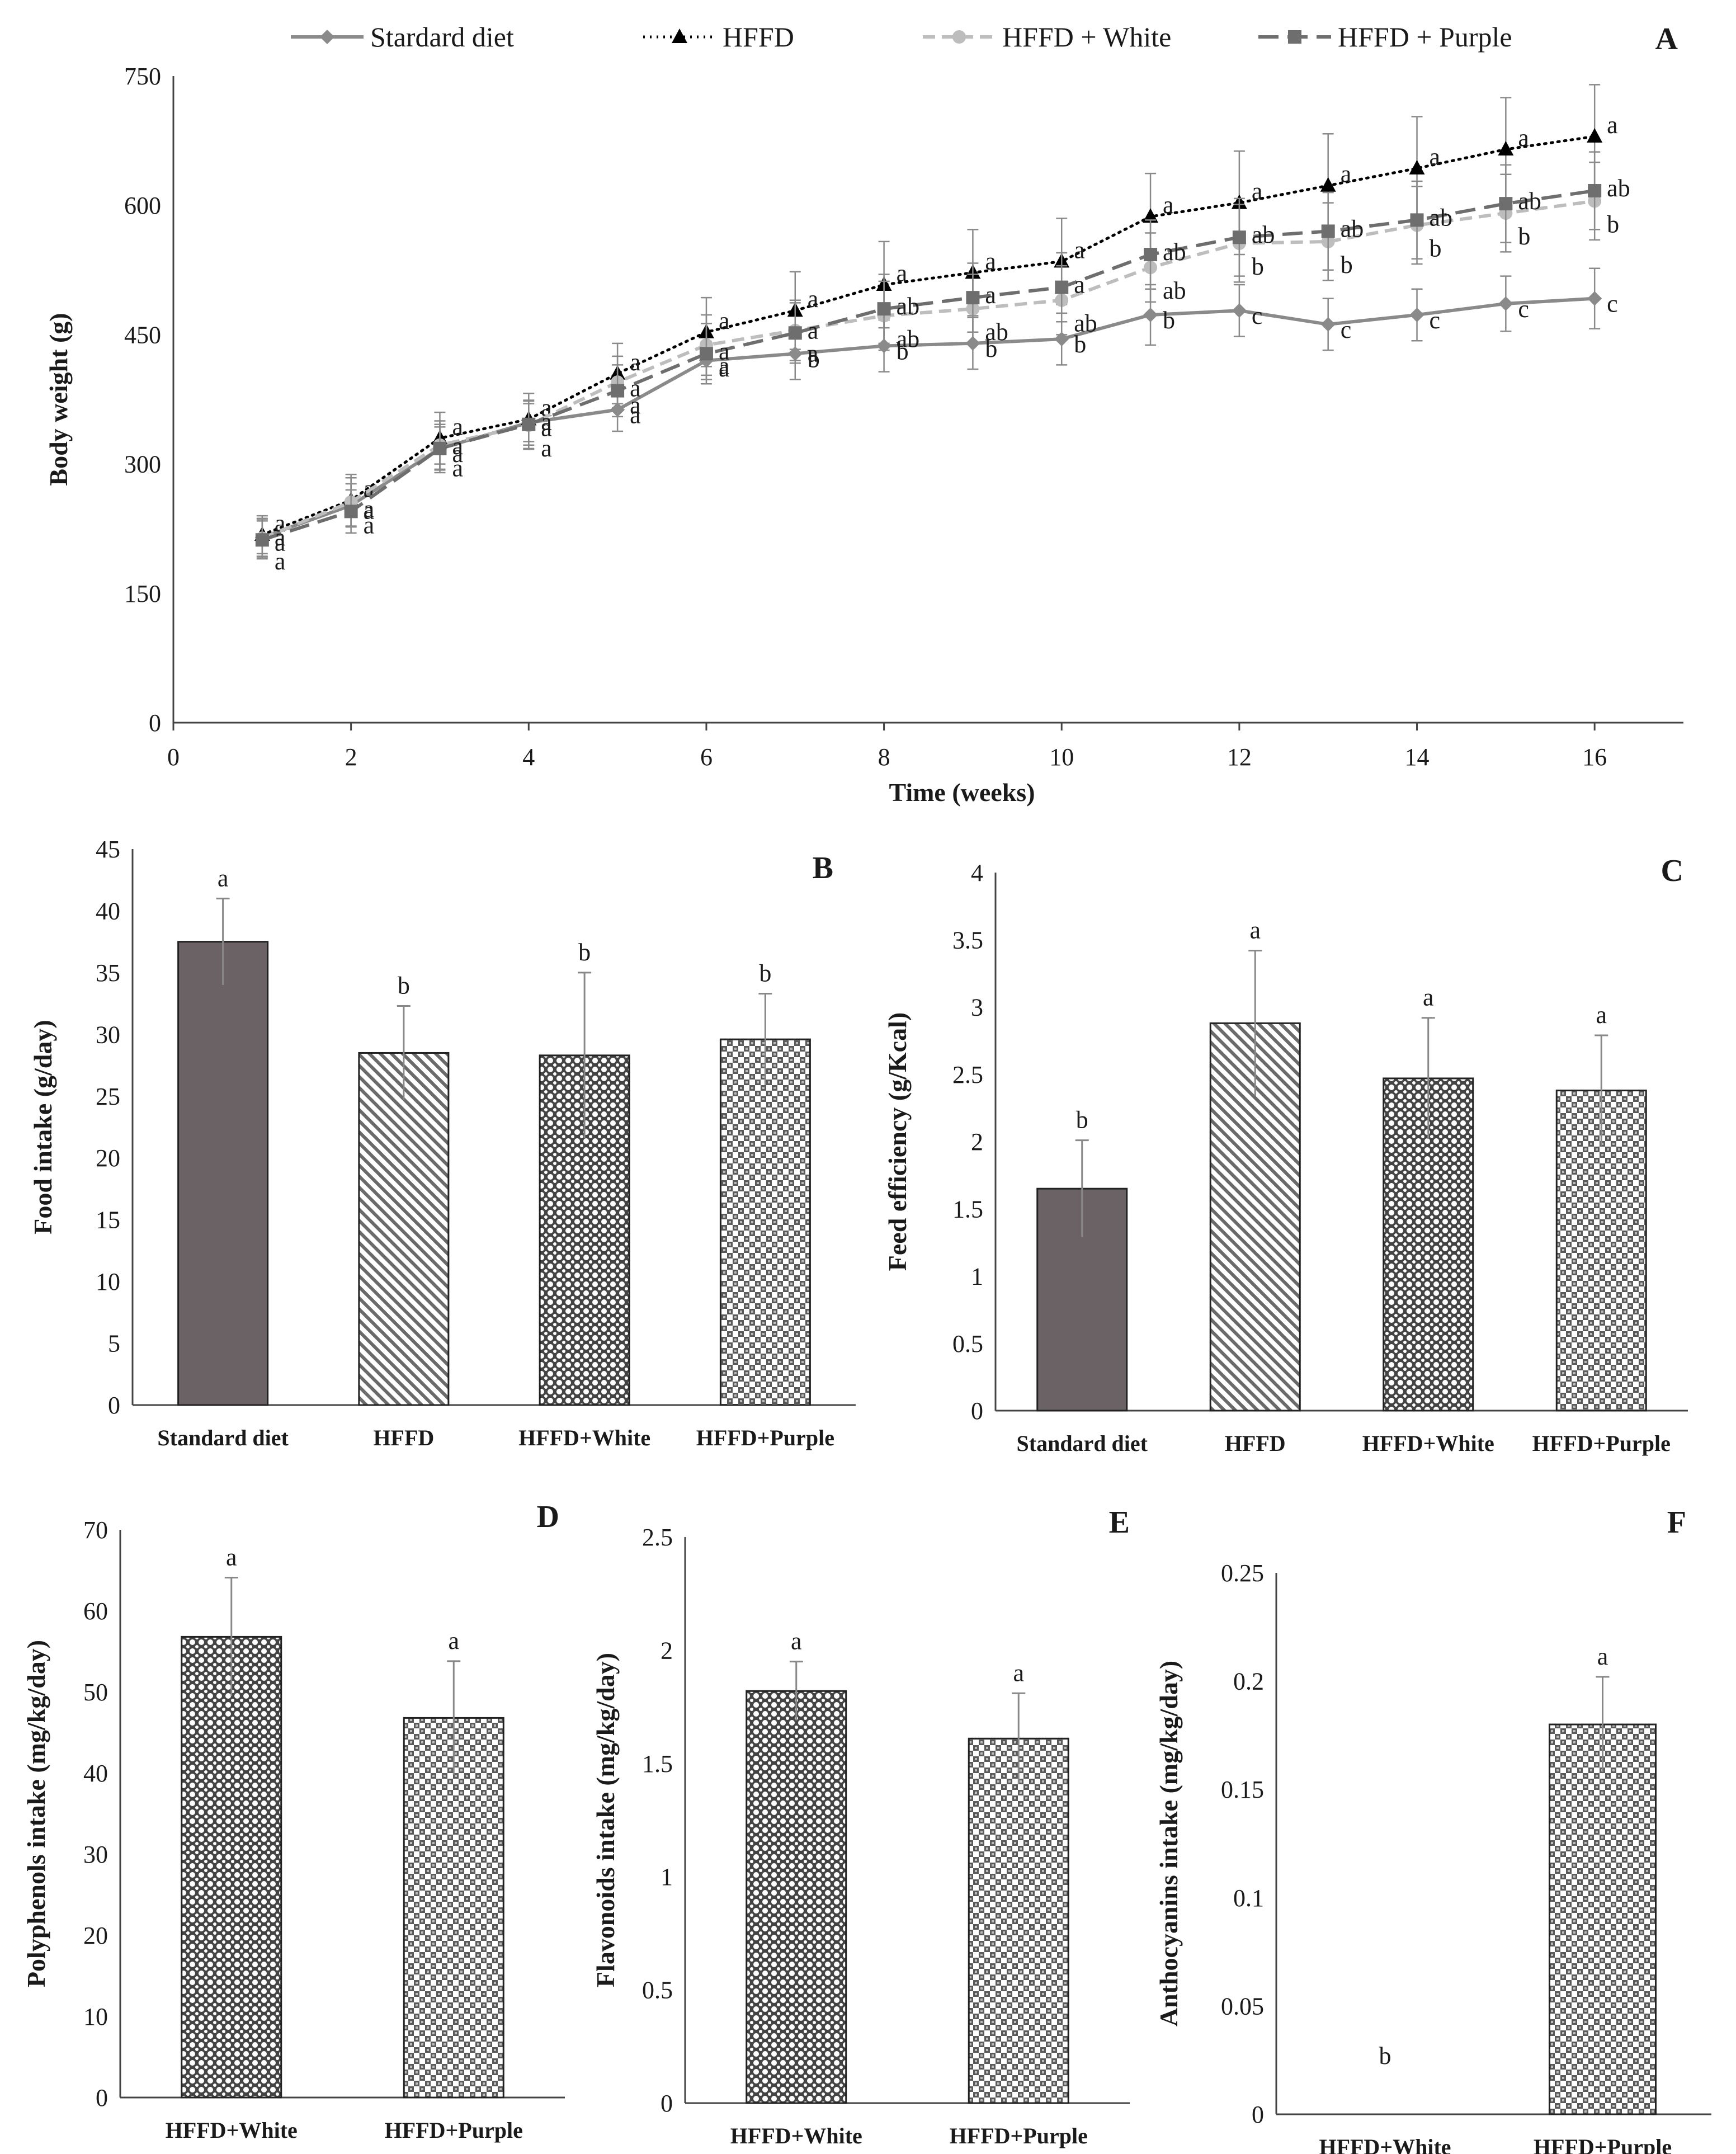 This screenshot has height=2154, width=1736. I want to click on marker-diamond, so click(327, 37).